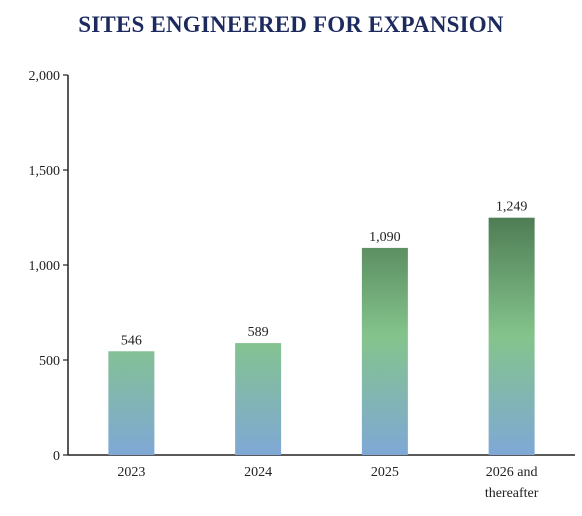  I want to click on bar-2023, so click(131, 403).